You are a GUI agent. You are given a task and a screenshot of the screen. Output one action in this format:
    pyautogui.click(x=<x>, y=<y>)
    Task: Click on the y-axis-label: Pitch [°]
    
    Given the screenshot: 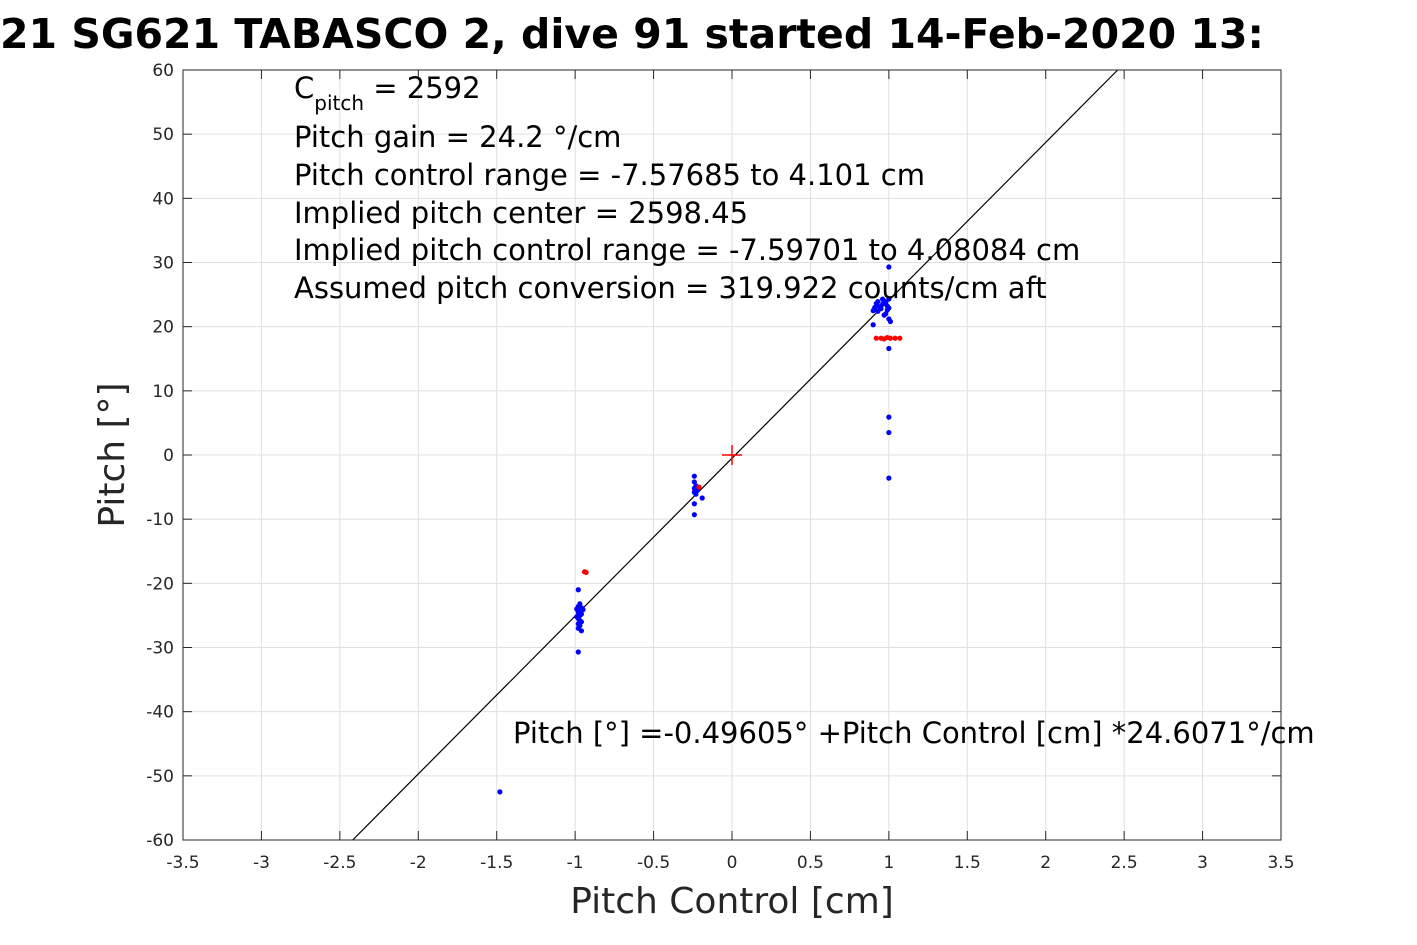 What is the action you would take?
    pyautogui.click(x=112, y=454)
    